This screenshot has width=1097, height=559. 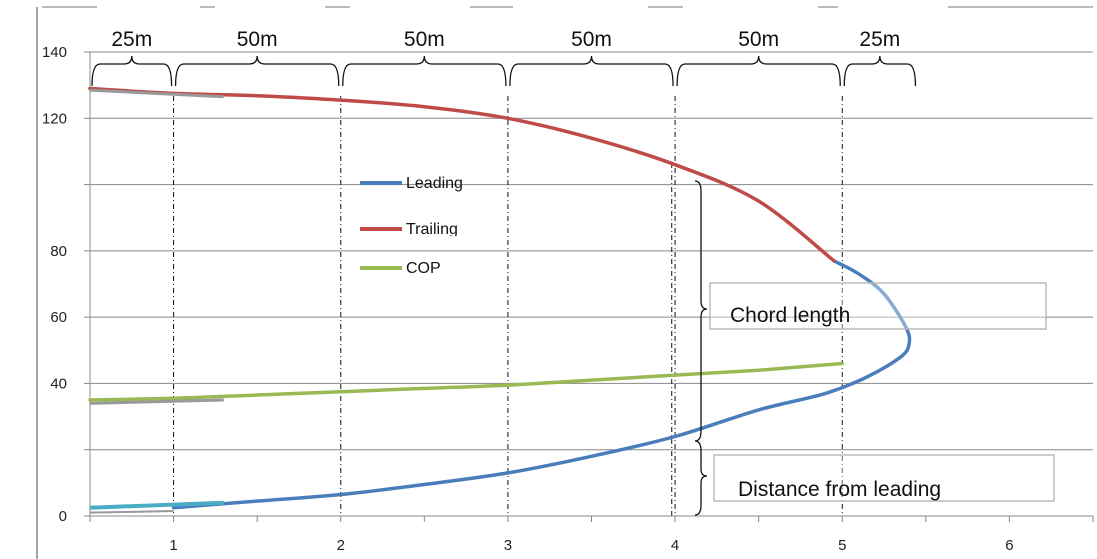 I want to click on segment-braces, so click(x=504, y=71).